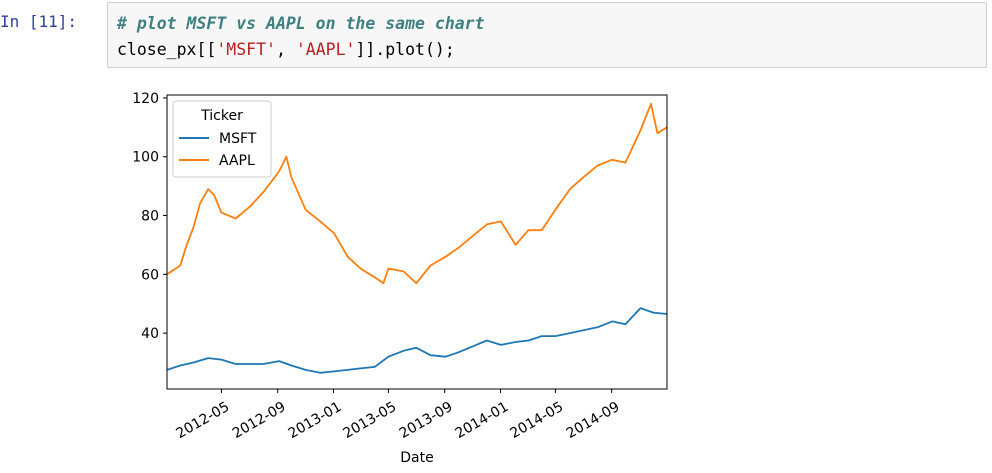 The image size is (992, 473). What do you see at coordinates (417, 340) in the screenshot?
I see `series-line-msft` at bounding box center [417, 340].